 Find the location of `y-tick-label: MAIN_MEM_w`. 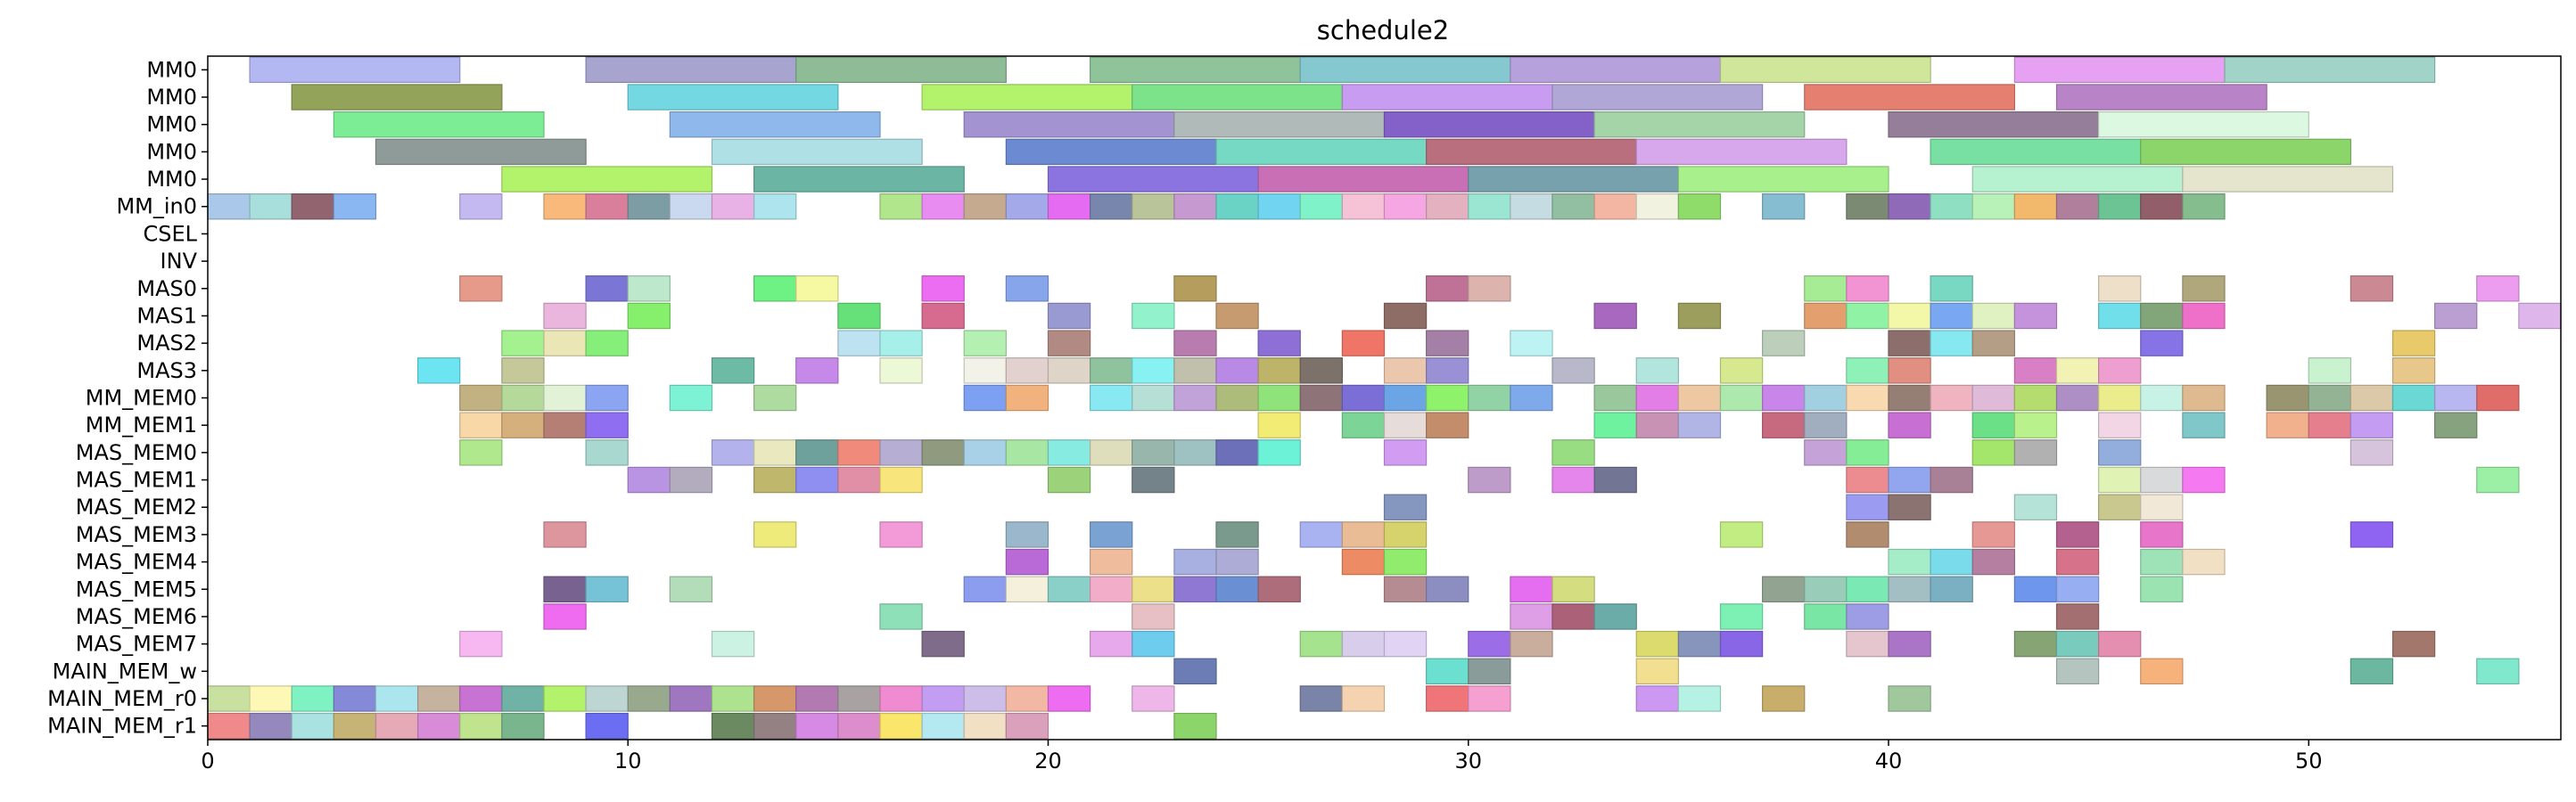

y-tick-label: MAIN_MEM_w is located at coordinates (125, 671).